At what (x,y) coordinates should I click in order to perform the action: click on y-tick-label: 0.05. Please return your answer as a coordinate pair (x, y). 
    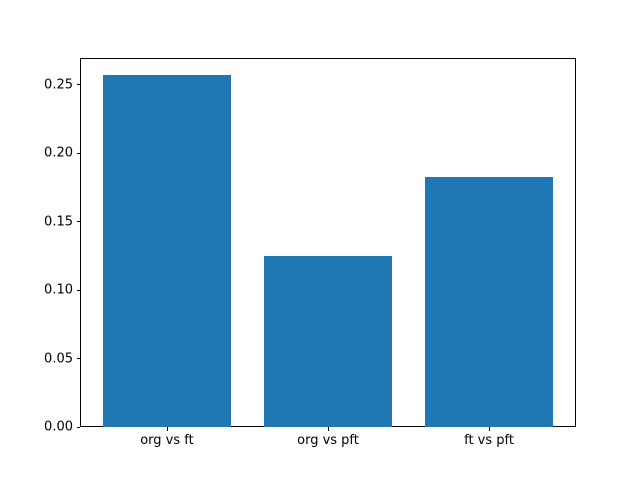
    Looking at the image, I should click on (58, 359).